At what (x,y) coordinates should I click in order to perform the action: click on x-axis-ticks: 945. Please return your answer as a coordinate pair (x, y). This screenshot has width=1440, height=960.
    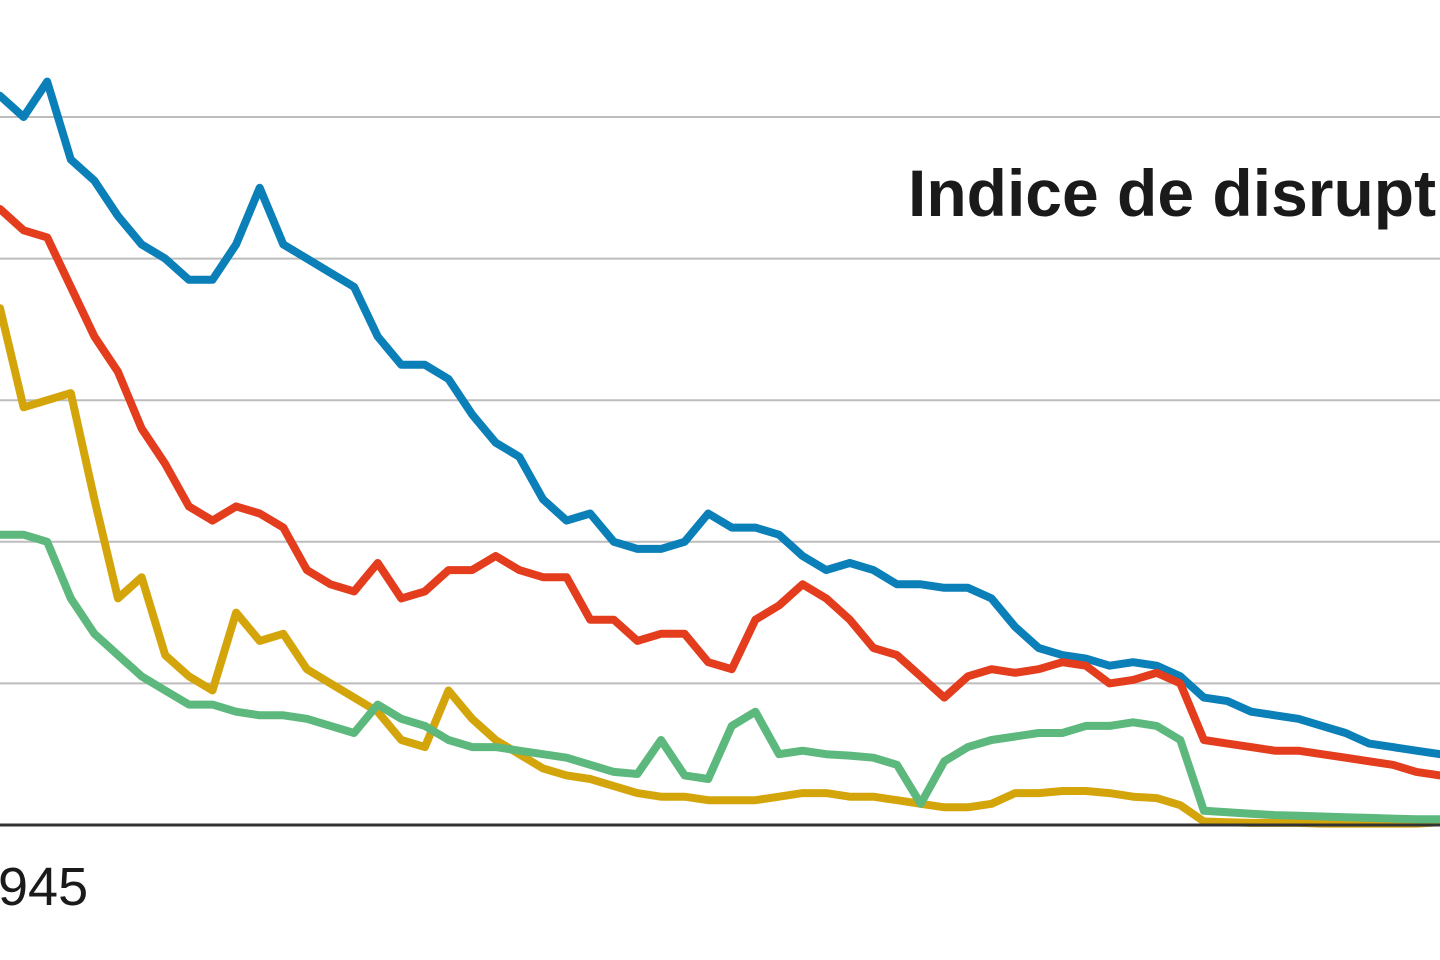
    Looking at the image, I should click on (44, 887).